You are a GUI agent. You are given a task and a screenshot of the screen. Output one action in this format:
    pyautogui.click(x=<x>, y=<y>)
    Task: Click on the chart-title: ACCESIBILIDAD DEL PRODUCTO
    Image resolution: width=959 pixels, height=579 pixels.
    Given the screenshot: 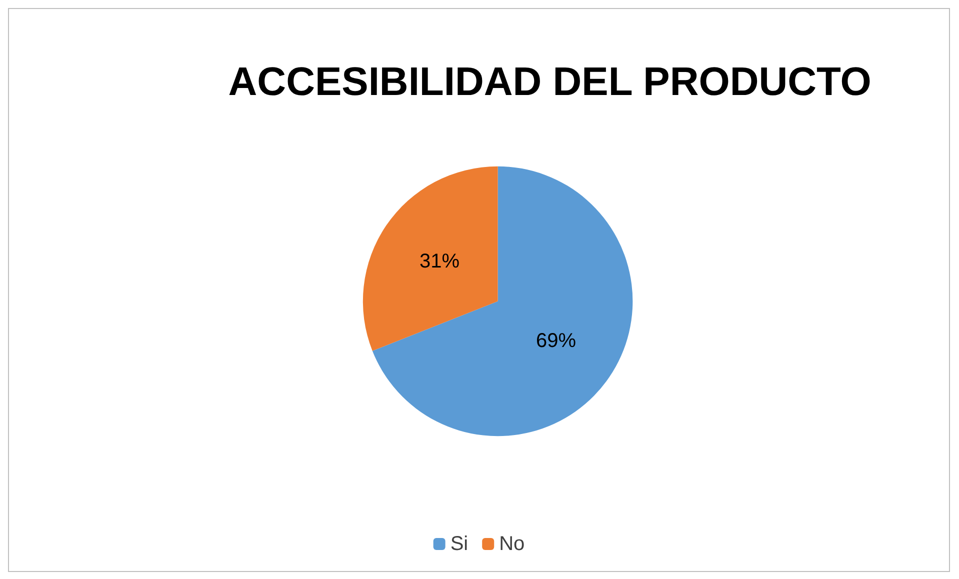 What is the action you would take?
    pyautogui.click(x=550, y=82)
    